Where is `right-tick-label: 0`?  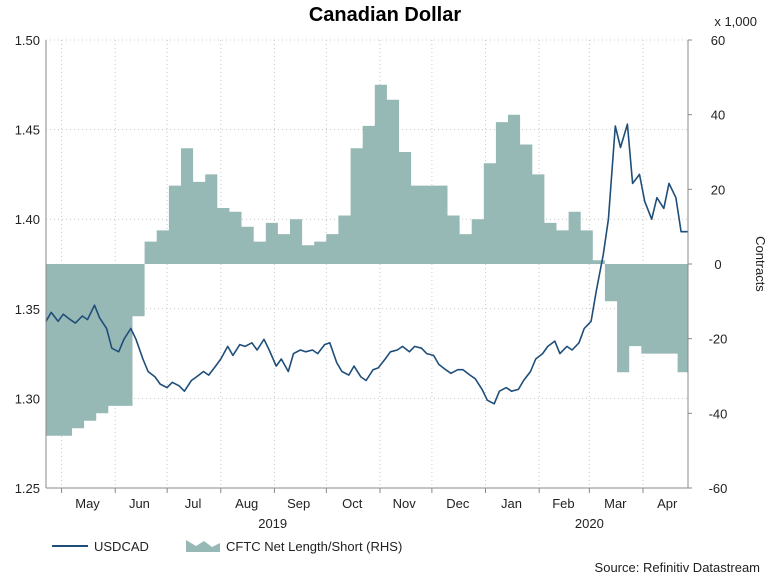
right-tick-label: 0 is located at coordinates (717, 264).